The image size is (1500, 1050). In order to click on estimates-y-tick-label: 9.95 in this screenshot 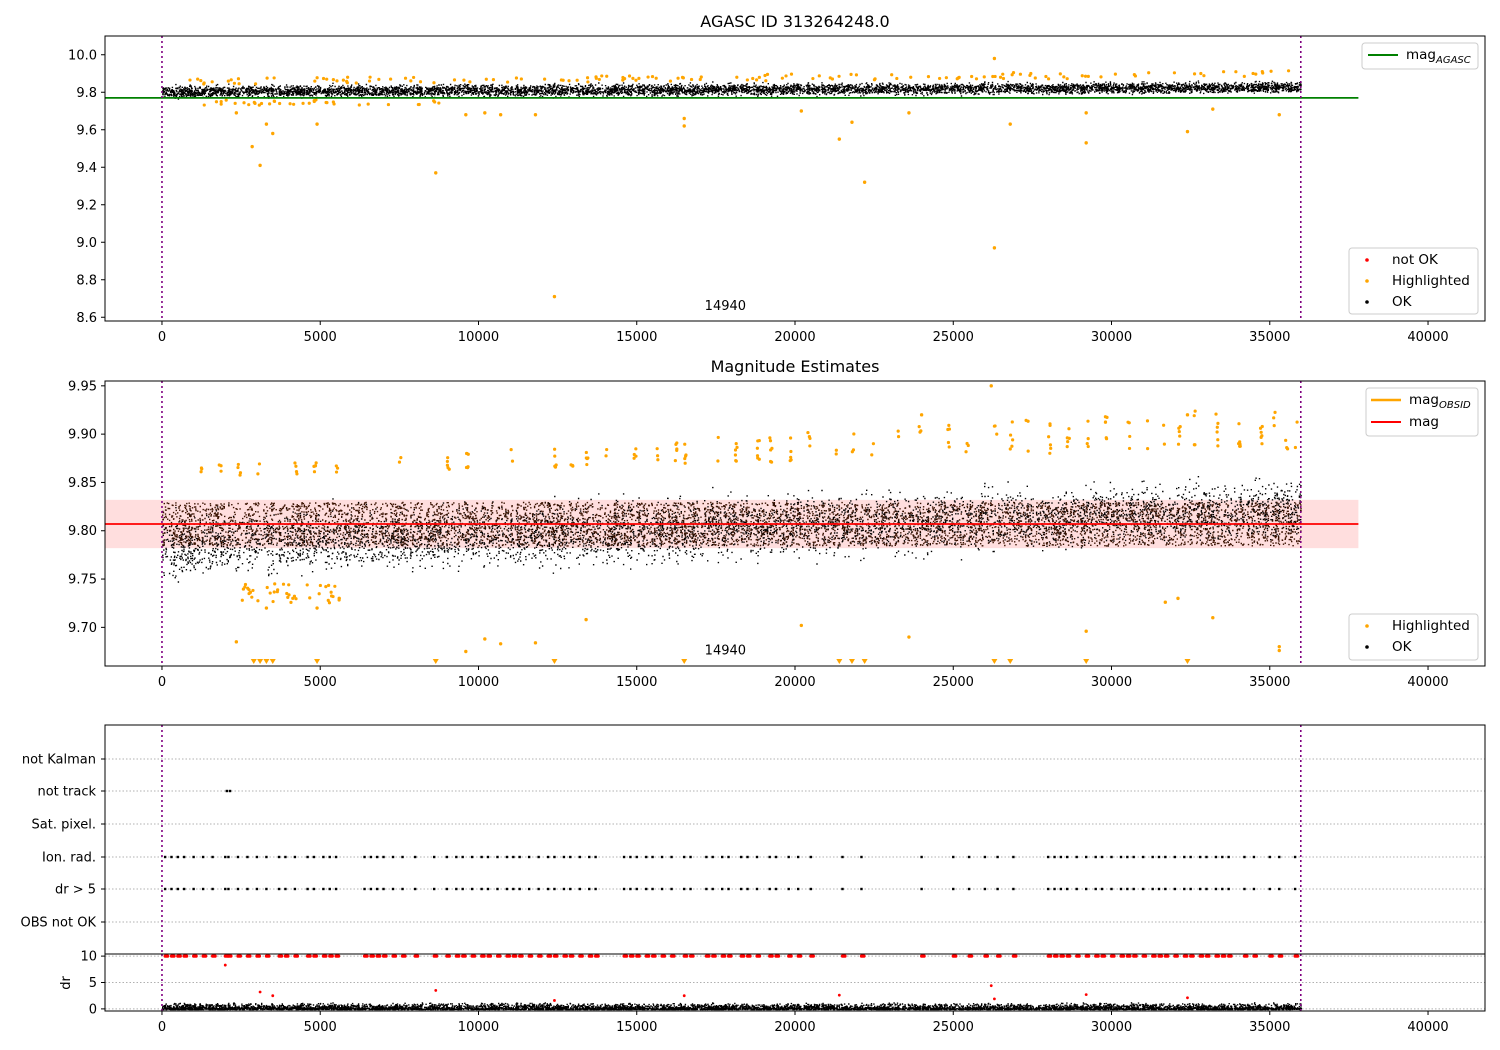, I will do `click(82, 386)`.